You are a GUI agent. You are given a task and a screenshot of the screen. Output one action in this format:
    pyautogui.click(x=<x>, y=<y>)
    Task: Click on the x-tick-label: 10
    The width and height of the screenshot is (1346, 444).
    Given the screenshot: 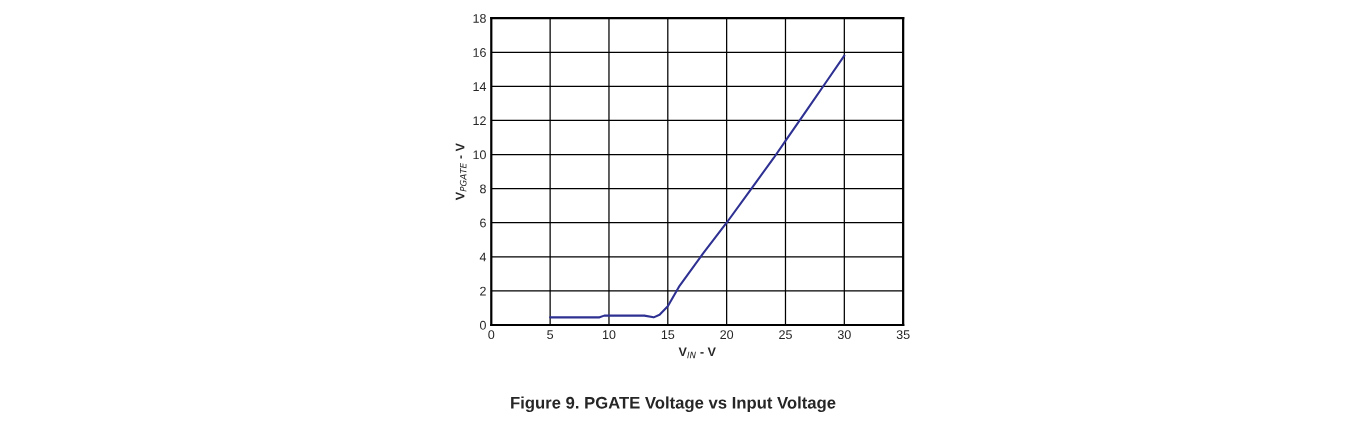 What is the action you would take?
    pyautogui.click(x=609, y=335)
    